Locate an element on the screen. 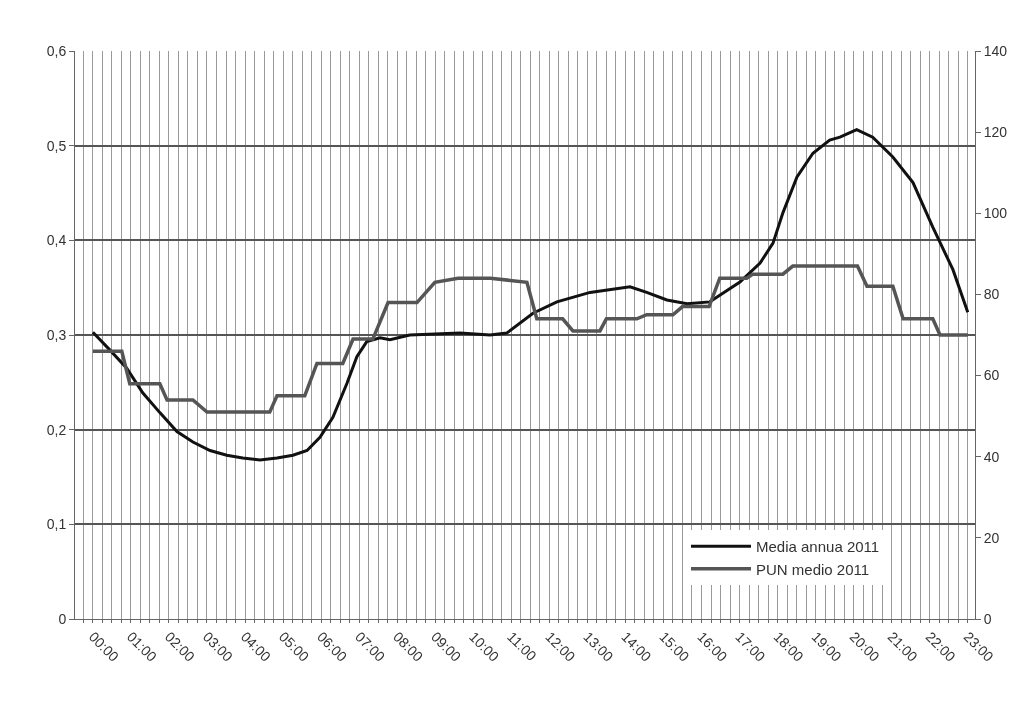 The width and height of the screenshot is (1034, 705). y-tick-label: 0 is located at coordinates (62, 618).